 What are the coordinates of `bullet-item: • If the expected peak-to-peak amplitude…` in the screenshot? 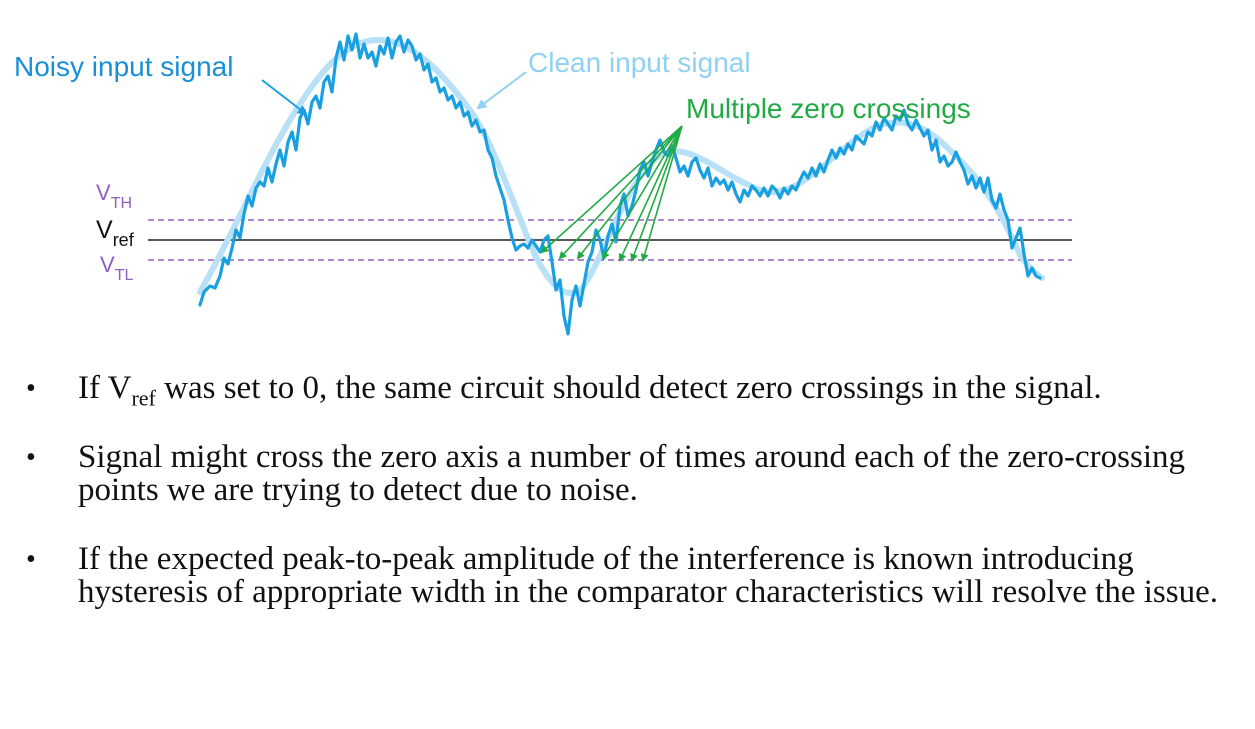 It's located at (627, 576).